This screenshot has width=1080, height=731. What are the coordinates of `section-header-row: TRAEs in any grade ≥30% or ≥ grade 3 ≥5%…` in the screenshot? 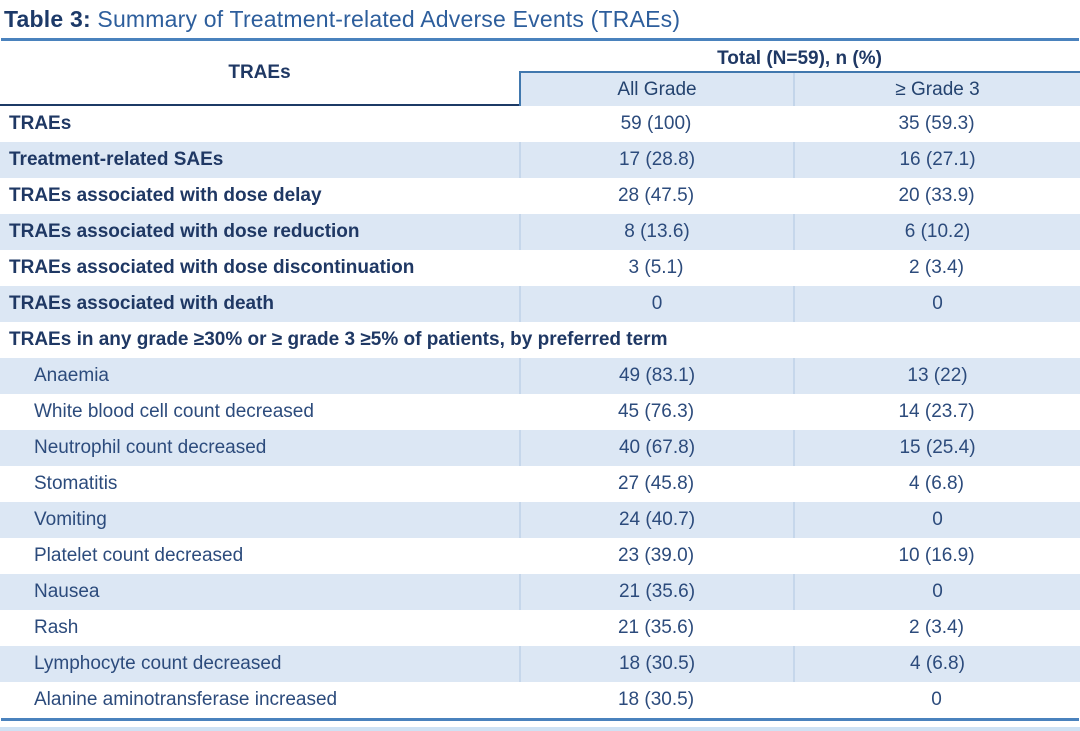 It's located at (540, 340).